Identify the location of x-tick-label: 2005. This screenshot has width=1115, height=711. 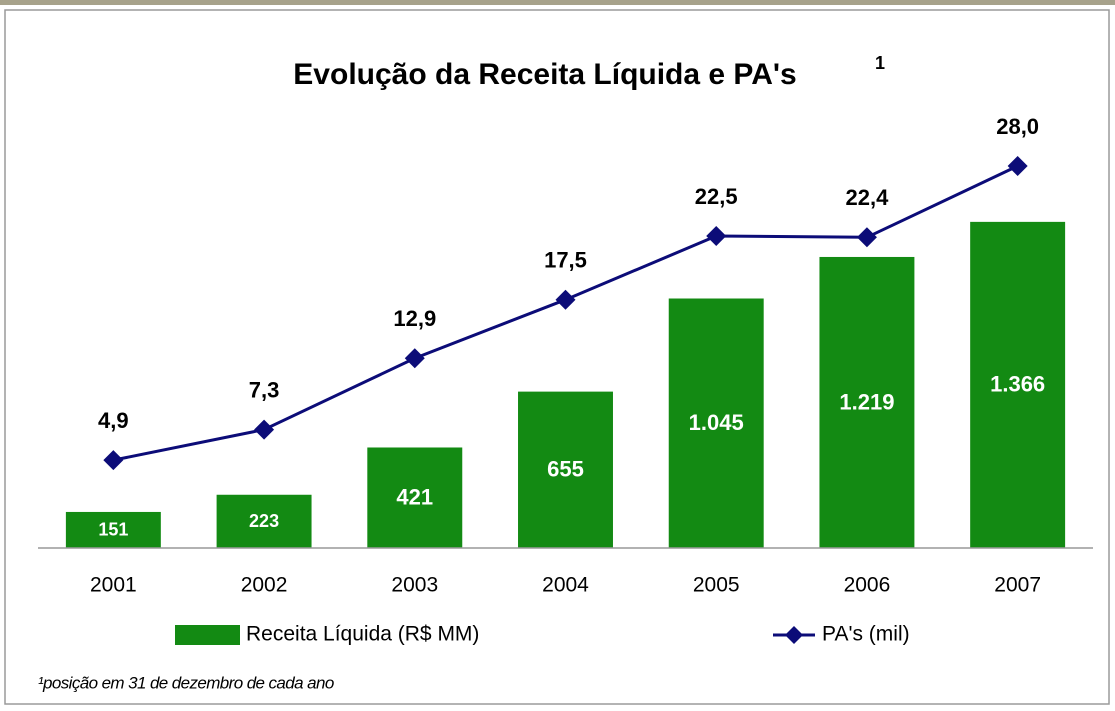
(716, 585).